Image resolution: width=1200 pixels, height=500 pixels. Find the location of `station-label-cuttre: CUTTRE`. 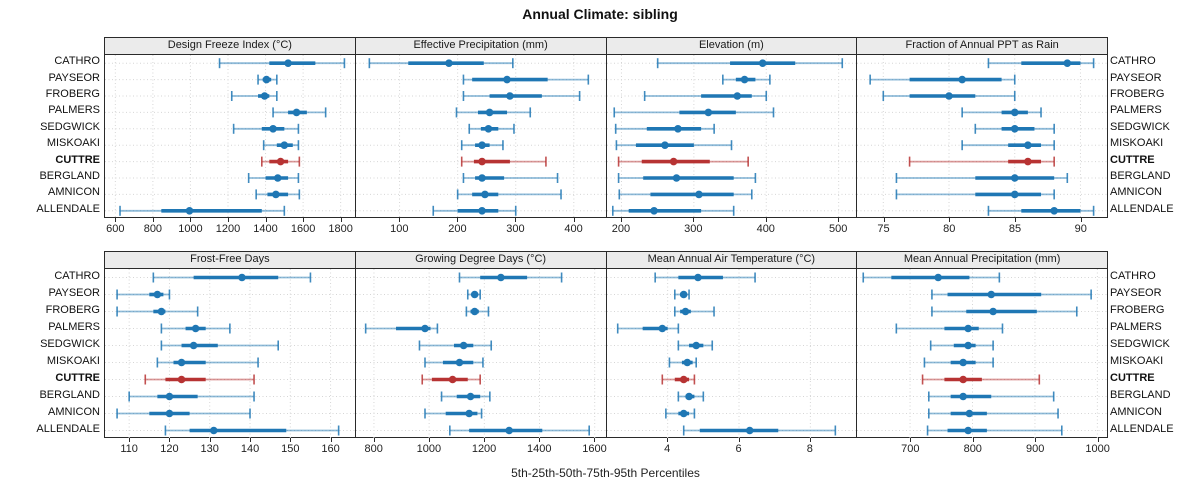

station-label-cuttre: CUTTRE is located at coordinates (77, 377).